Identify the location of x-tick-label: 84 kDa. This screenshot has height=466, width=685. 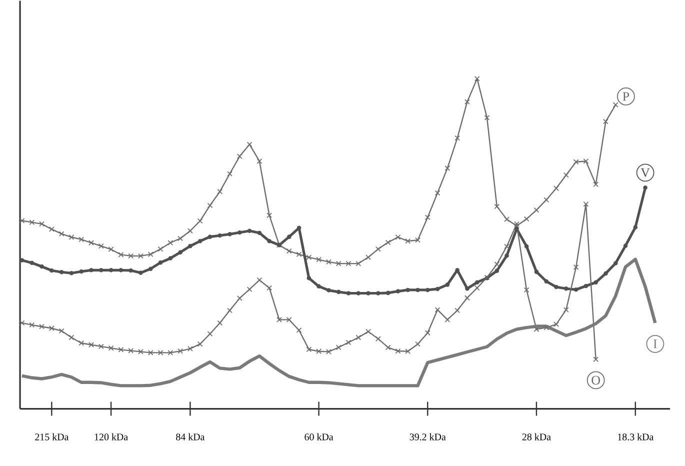
(190, 436).